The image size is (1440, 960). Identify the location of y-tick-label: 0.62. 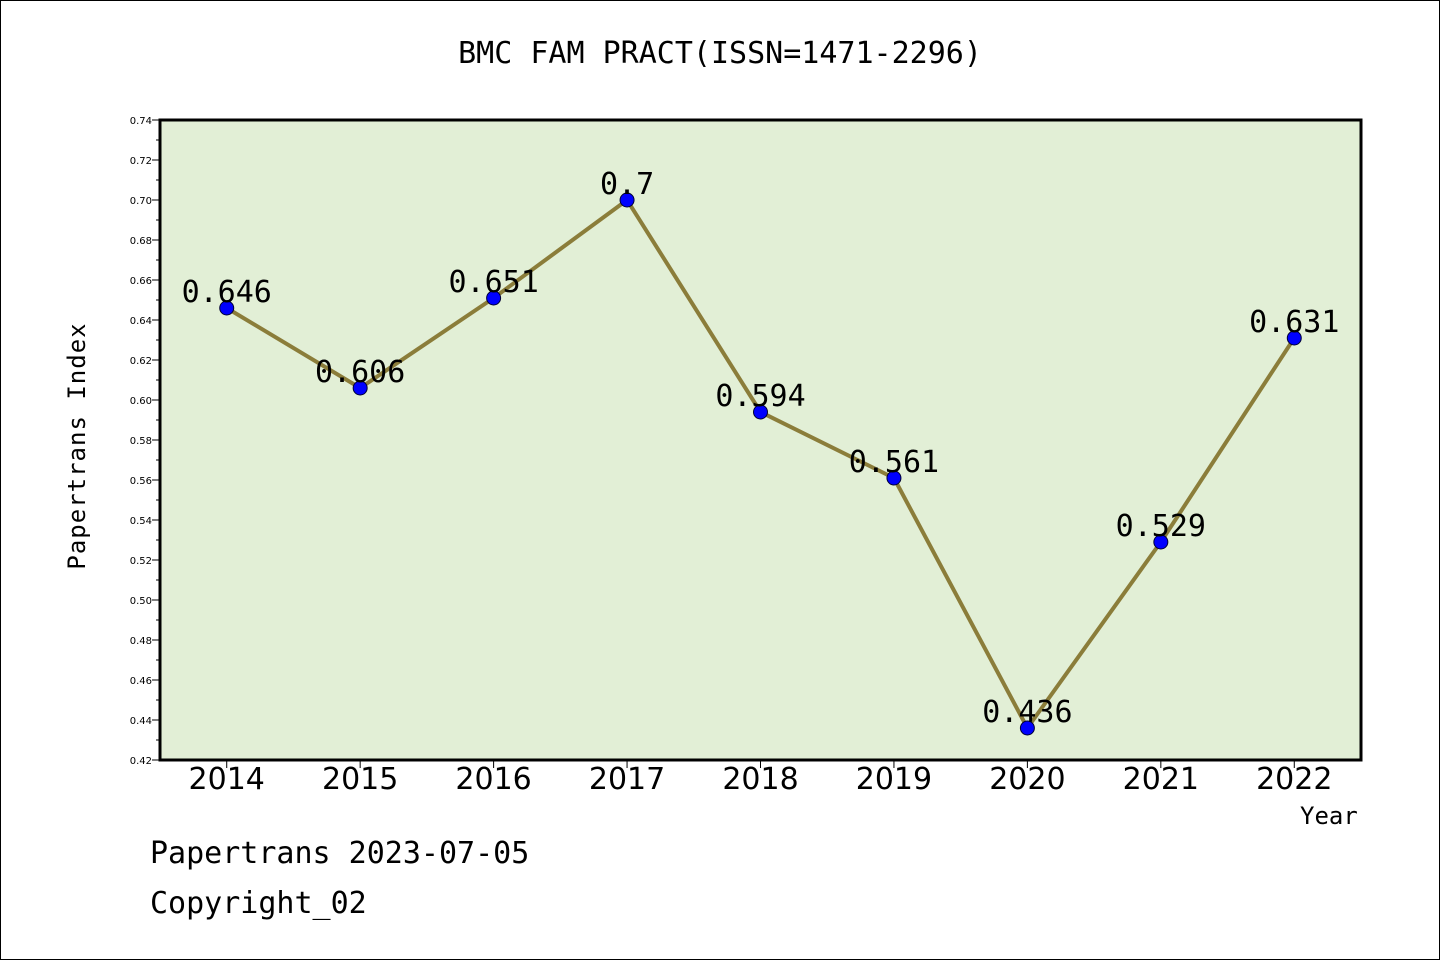
(141, 361).